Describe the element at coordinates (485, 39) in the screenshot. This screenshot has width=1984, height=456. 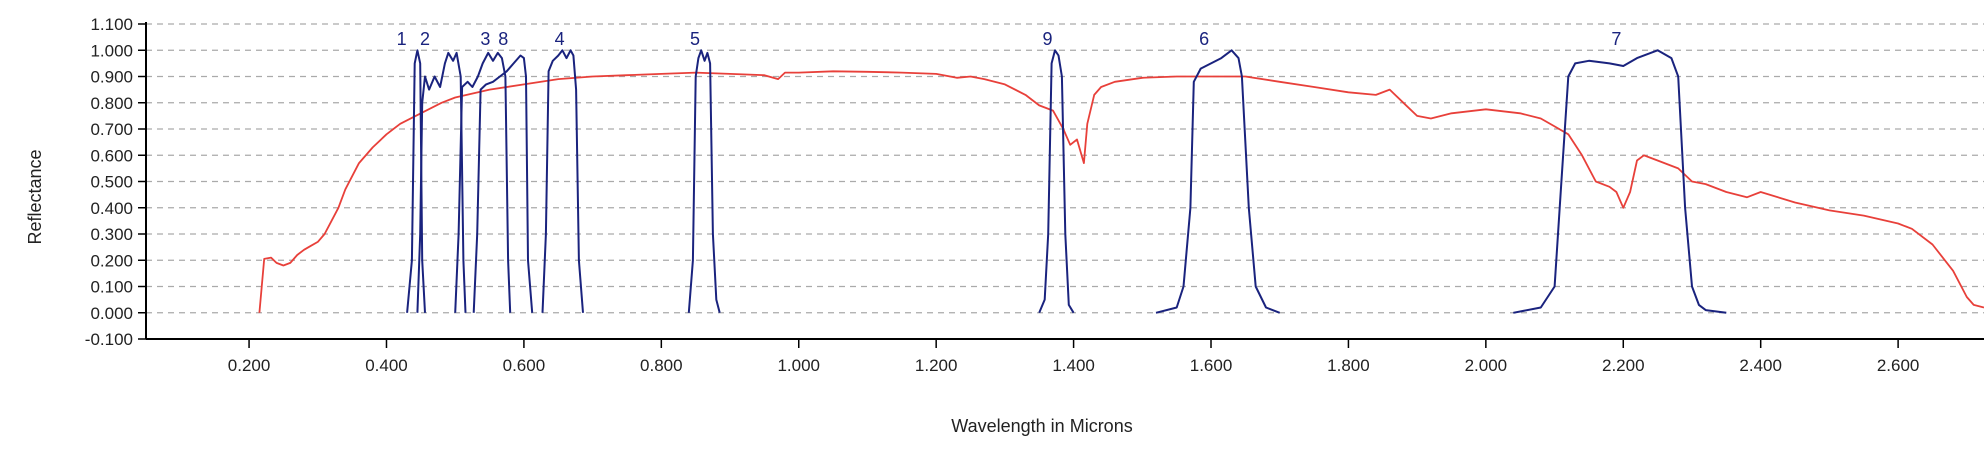
I see `band-3-label: 3` at that location.